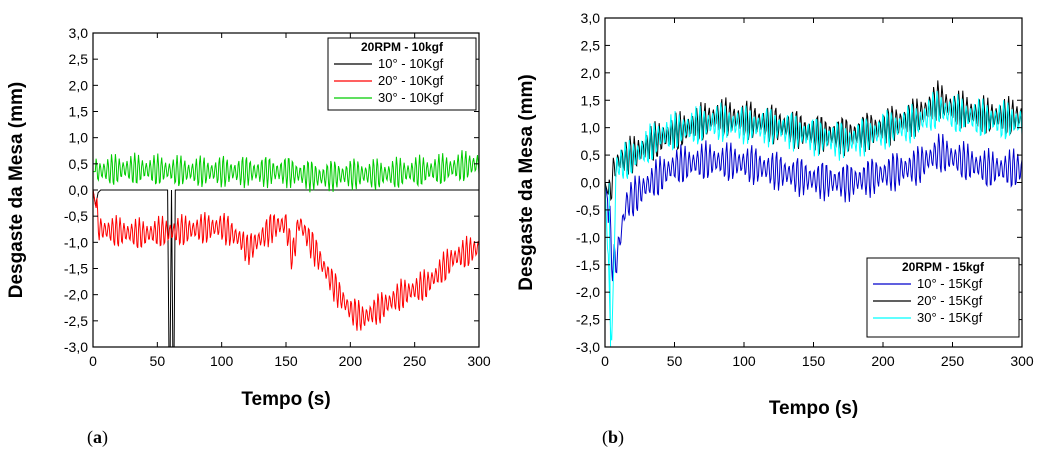  I want to click on legend-entry: 30° - 15Kgf, so click(950, 317).